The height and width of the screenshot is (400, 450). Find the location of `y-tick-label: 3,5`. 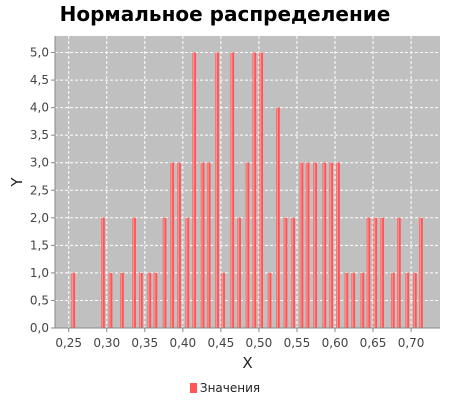

y-tick-label: 3,5 is located at coordinates (39, 135).